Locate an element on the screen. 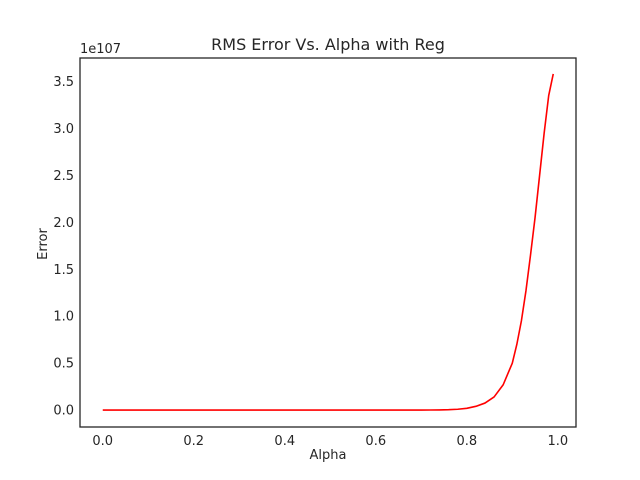 This screenshot has height=480, width=640. y-tick-label: 3.0 is located at coordinates (63, 129).